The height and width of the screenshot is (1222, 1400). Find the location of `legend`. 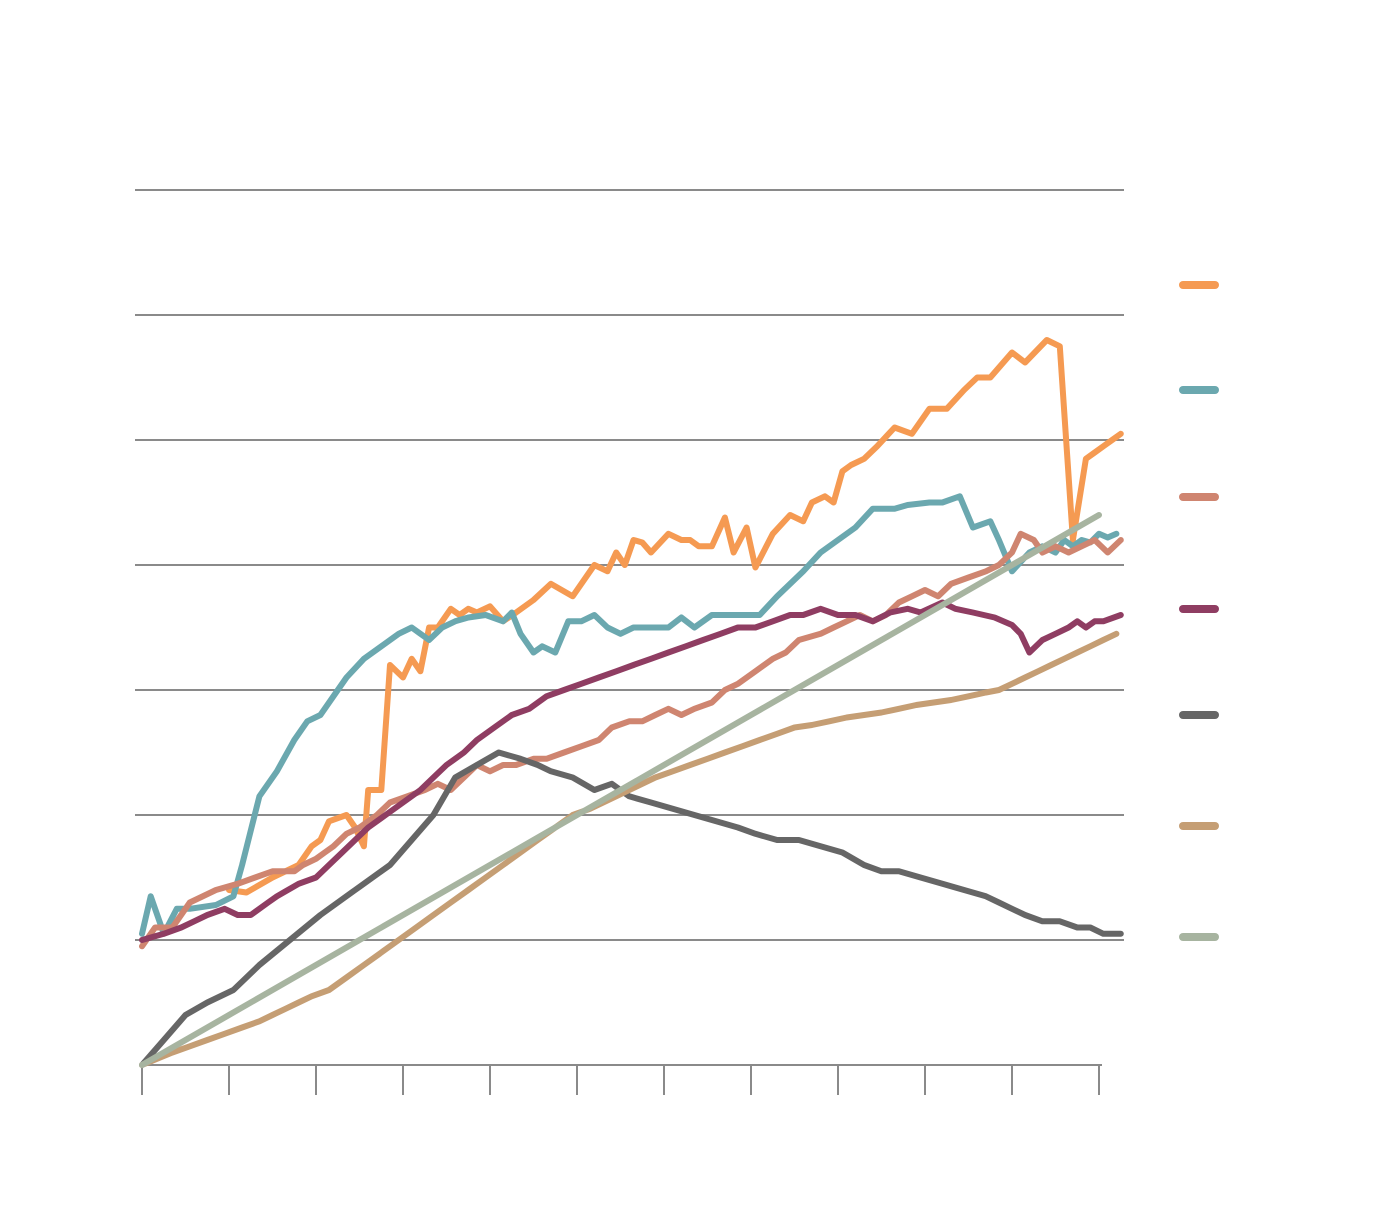

legend is located at coordinates (1199, 611).